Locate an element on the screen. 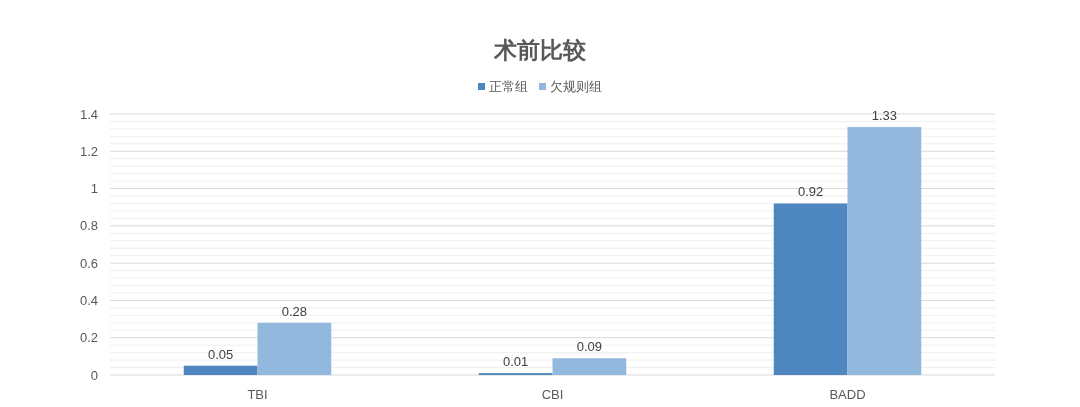  data-label: 0.09 is located at coordinates (589, 347).